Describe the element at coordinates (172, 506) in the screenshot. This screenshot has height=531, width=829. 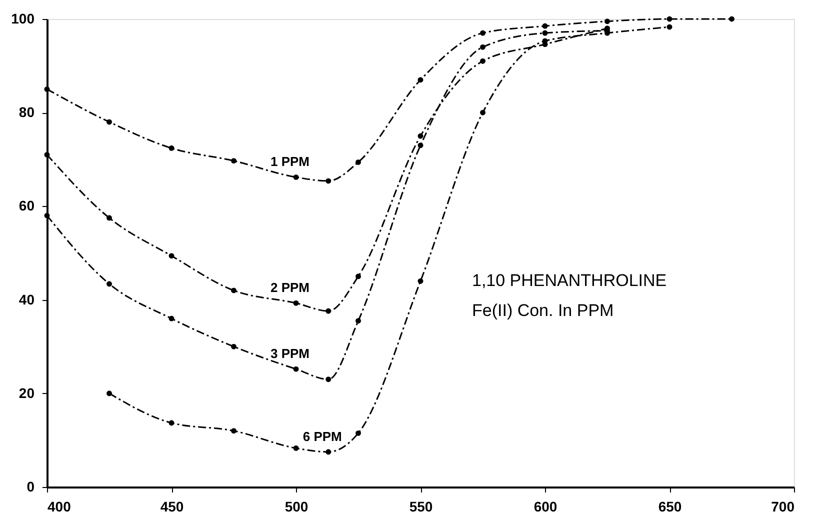
I see `x-tick-label: 450` at that location.